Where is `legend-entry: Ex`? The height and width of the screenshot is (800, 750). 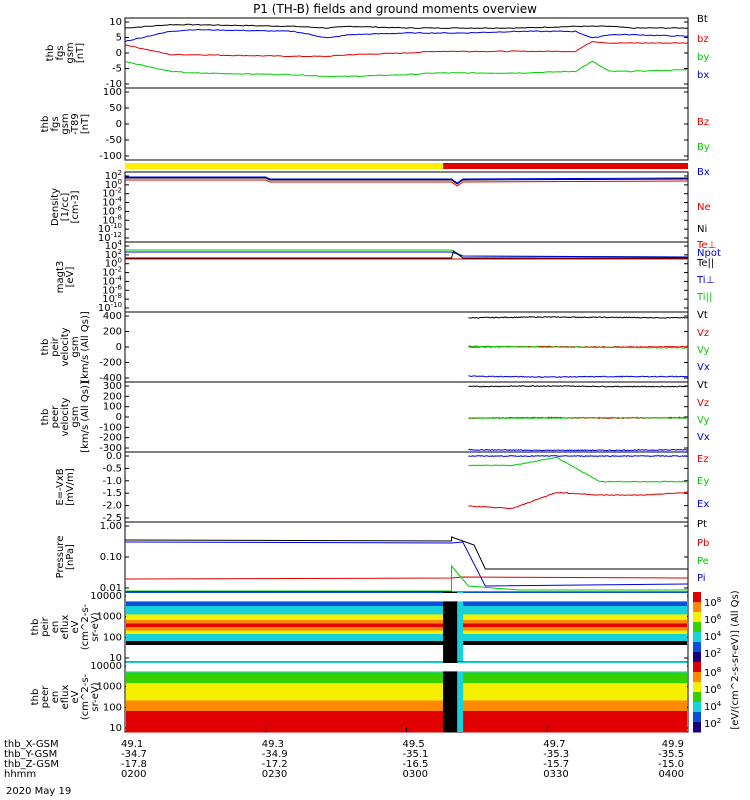 legend-entry: Ex is located at coordinates (703, 504).